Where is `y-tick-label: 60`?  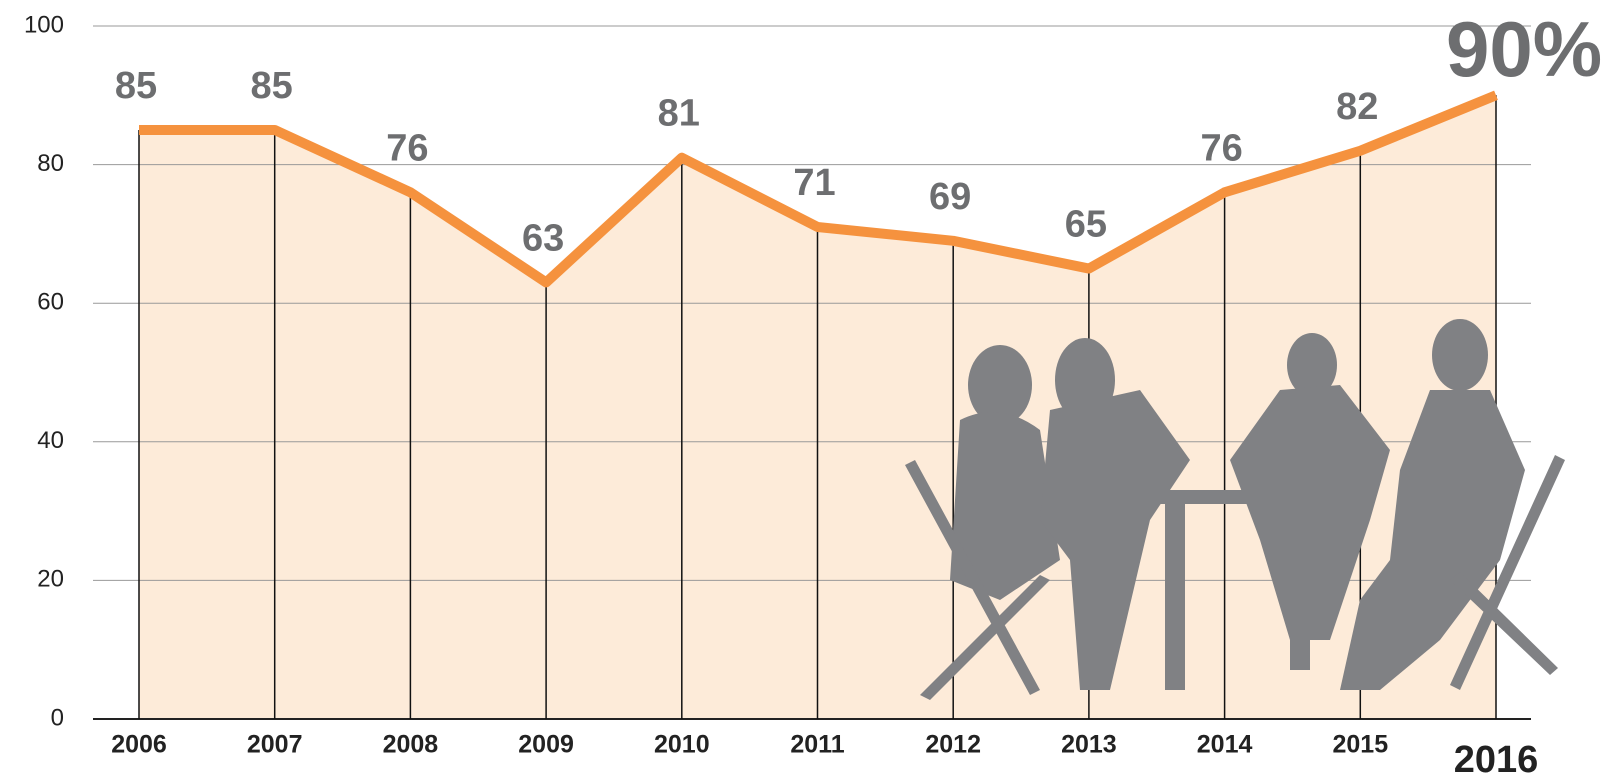 y-tick-label: 60 is located at coordinates (50, 302).